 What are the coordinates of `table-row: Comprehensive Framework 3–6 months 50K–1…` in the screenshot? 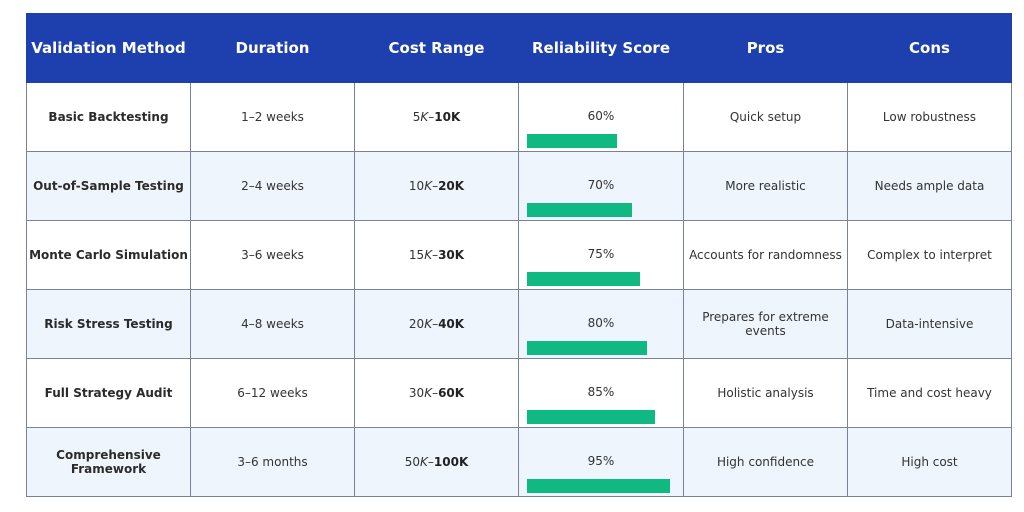 It's located at (519, 462).